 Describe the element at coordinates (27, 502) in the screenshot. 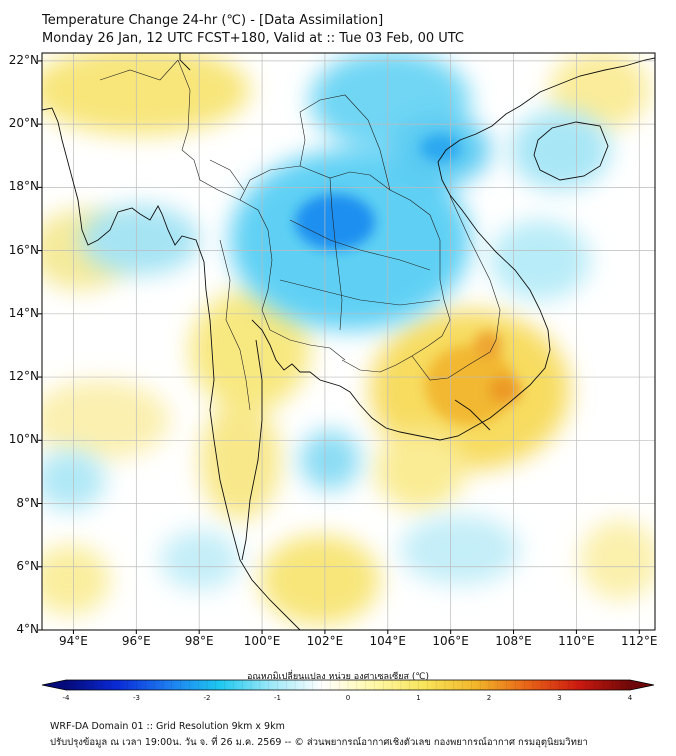

I see `lat-label: 8°N` at that location.